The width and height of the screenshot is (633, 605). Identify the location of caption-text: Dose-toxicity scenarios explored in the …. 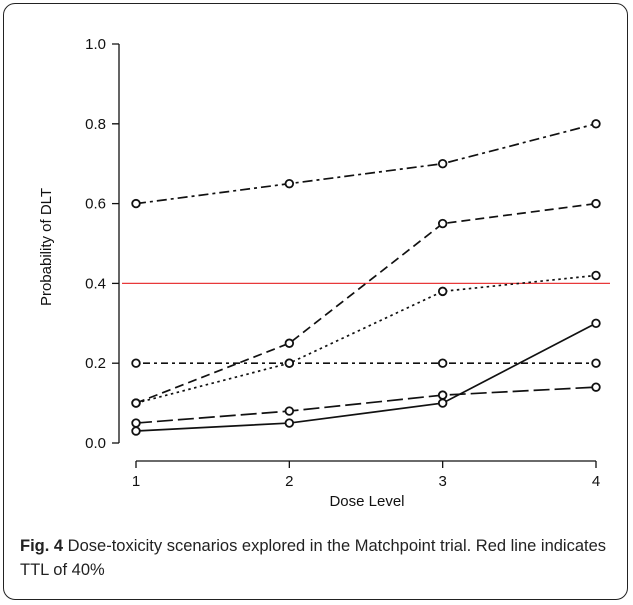
(313, 558).